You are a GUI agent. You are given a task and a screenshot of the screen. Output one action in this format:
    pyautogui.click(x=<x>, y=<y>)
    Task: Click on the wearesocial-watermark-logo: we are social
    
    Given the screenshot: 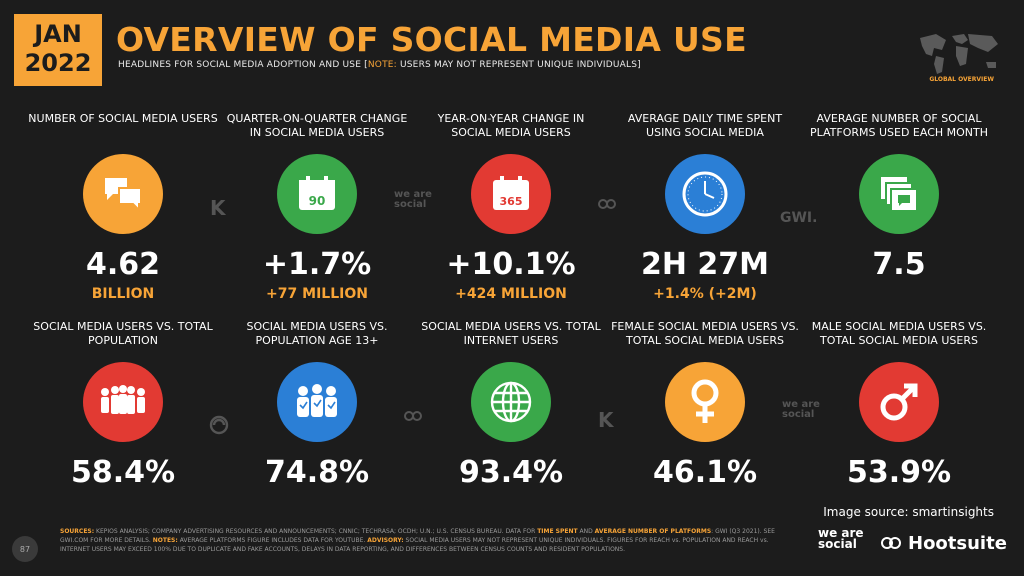 What is the action you would take?
    pyautogui.click(x=413, y=199)
    